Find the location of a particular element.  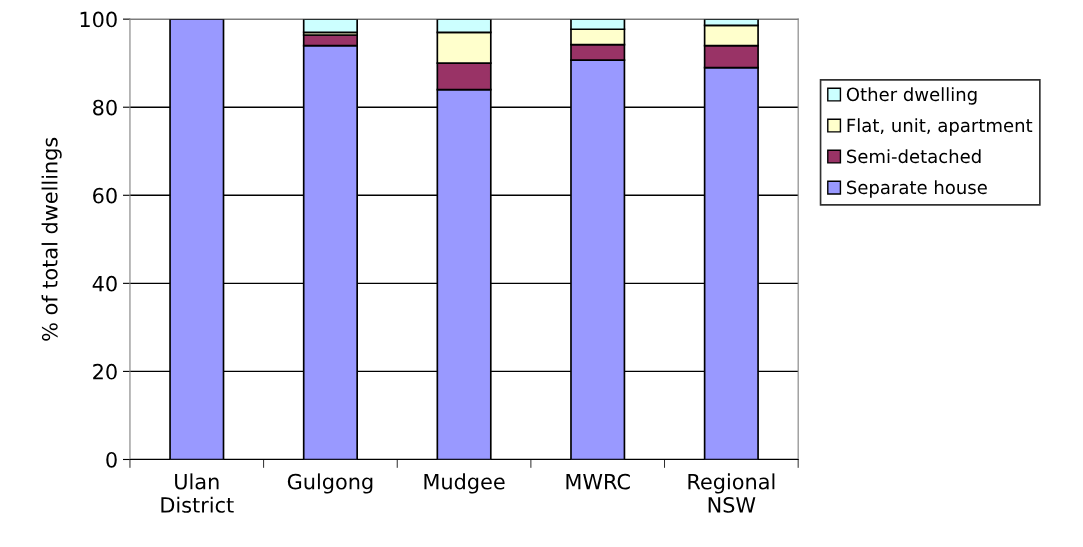

legend-label: Other dwelling is located at coordinates (911, 96).